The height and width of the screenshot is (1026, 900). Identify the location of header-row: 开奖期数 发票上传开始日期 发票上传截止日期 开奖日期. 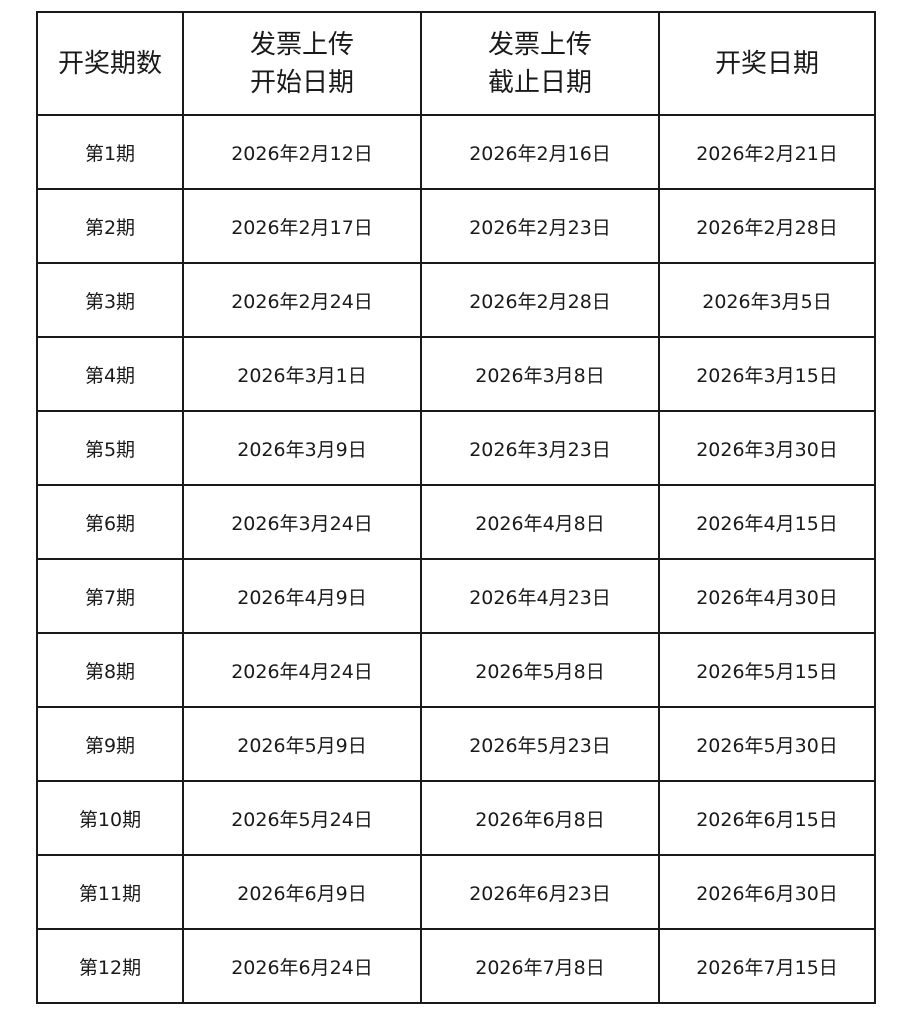
(456, 63).